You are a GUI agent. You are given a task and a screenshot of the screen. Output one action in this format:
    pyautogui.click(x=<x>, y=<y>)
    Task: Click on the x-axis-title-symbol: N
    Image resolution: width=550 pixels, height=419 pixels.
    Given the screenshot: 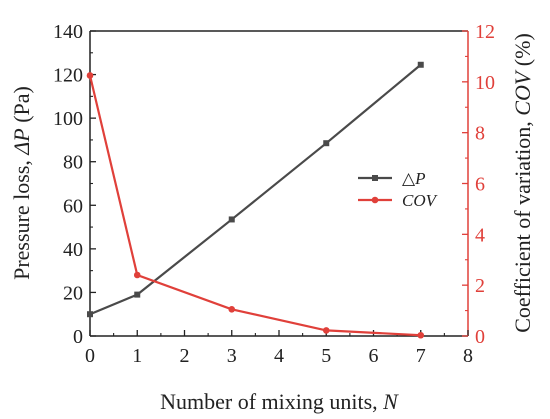 What is the action you would take?
    pyautogui.click(x=390, y=401)
    